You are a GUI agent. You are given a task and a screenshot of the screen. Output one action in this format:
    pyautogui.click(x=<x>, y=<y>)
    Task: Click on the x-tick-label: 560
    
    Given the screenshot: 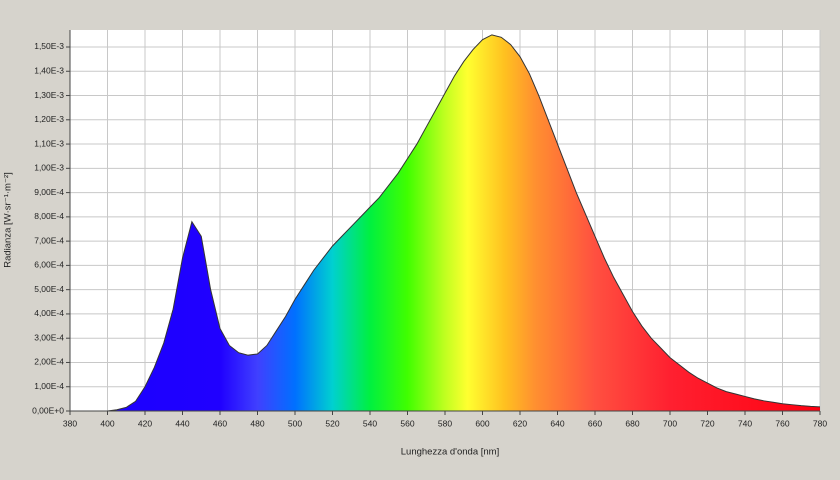 What is the action you would take?
    pyautogui.click(x=407, y=423)
    